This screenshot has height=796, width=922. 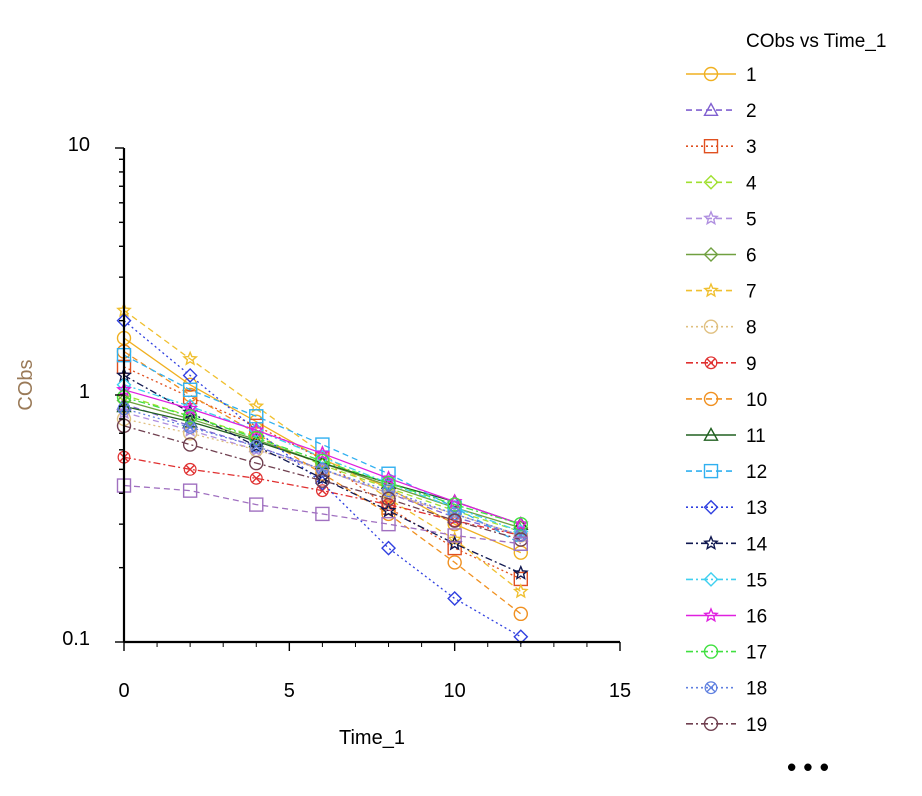 I want to click on legend-item-15: 15, so click(x=726, y=580).